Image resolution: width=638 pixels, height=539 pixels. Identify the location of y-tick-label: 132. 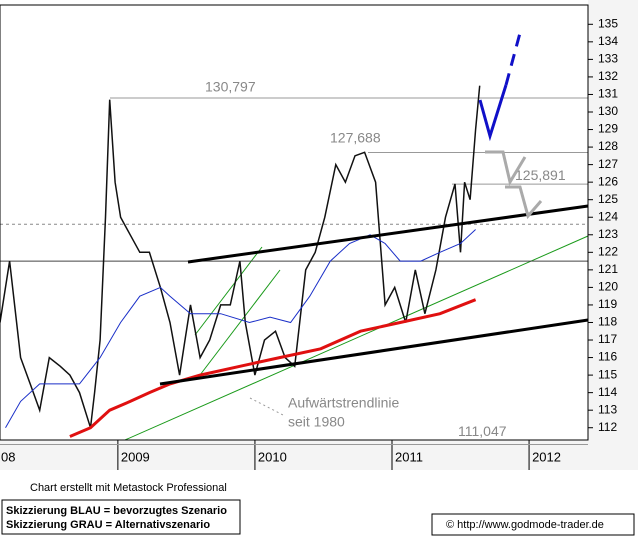
(608, 76).